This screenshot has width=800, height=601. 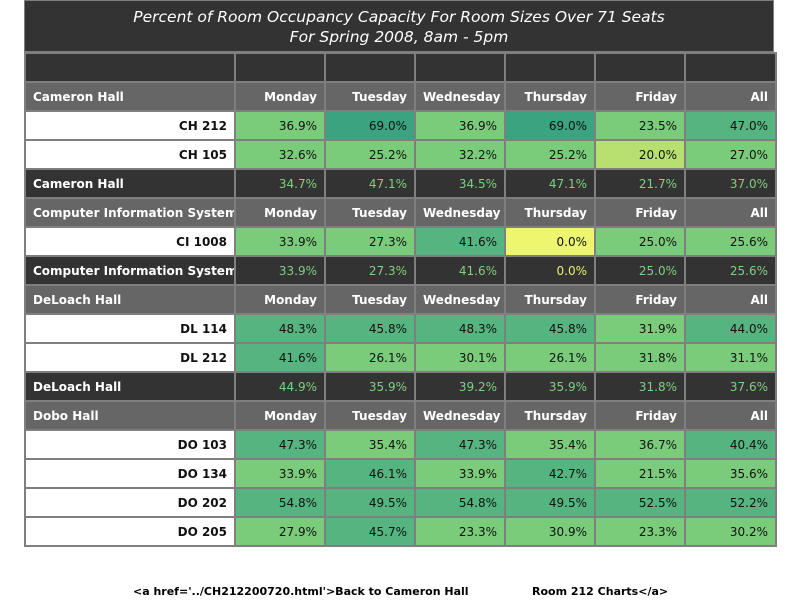 What do you see at coordinates (130, 328) in the screenshot?
I see `room-name: DL 114` at bounding box center [130, 328].